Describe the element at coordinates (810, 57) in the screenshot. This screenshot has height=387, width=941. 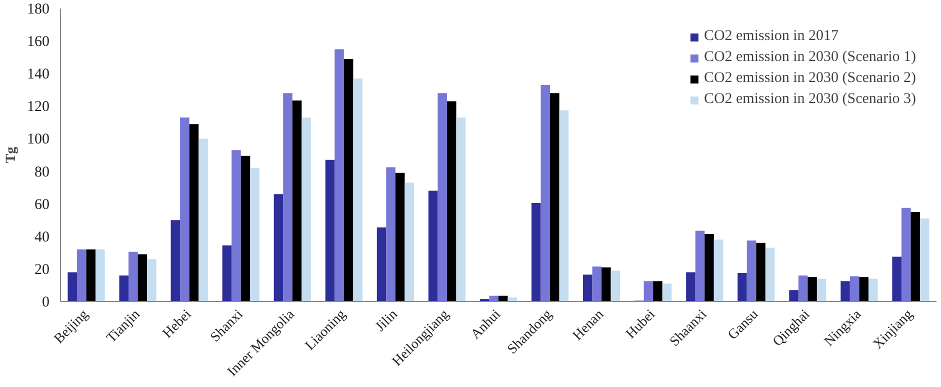
I see `legend-label: CO2 emission in 2030 (Scenario 1)` at that location.